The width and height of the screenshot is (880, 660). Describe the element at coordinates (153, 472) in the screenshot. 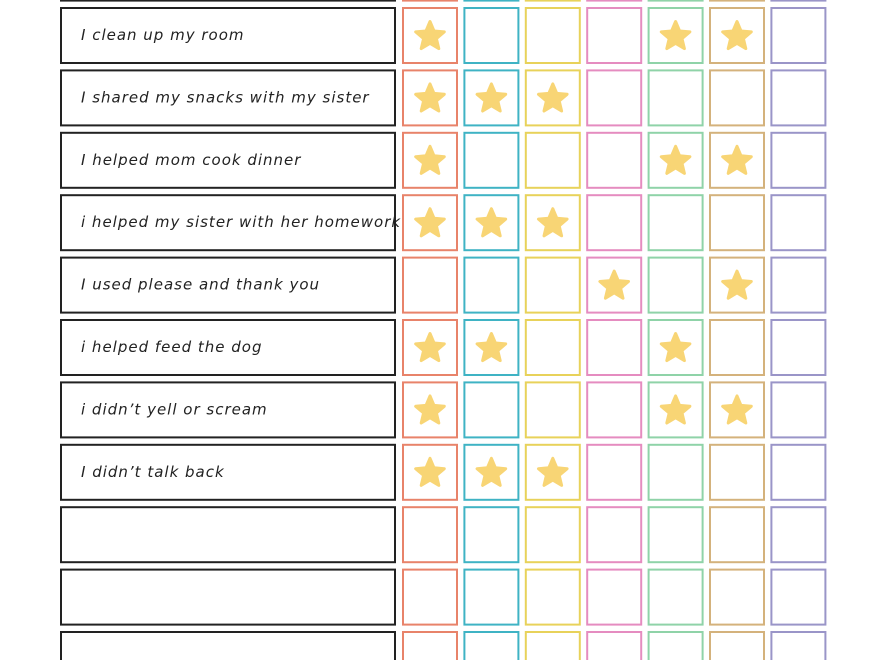

I see `task-label: I didn’t talk back` at that location.